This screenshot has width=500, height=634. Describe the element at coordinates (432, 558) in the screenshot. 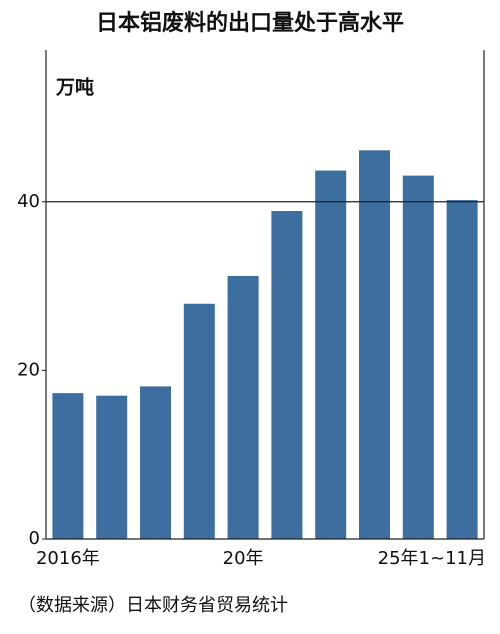

I see `x-tick-label: 25年1~11月` at that location.